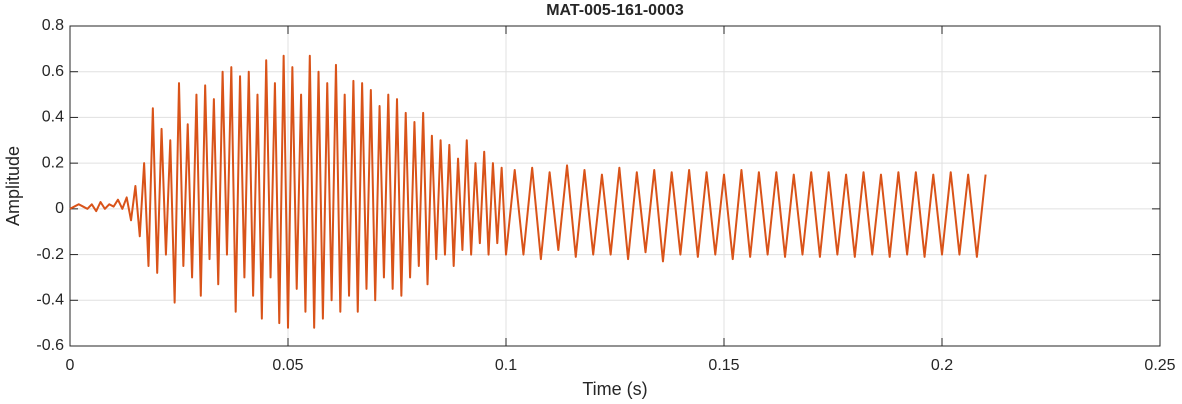  Describe the element at coordinates (287, 365) in the screenshot. I see `x-tick-label: 0.05` at that location.